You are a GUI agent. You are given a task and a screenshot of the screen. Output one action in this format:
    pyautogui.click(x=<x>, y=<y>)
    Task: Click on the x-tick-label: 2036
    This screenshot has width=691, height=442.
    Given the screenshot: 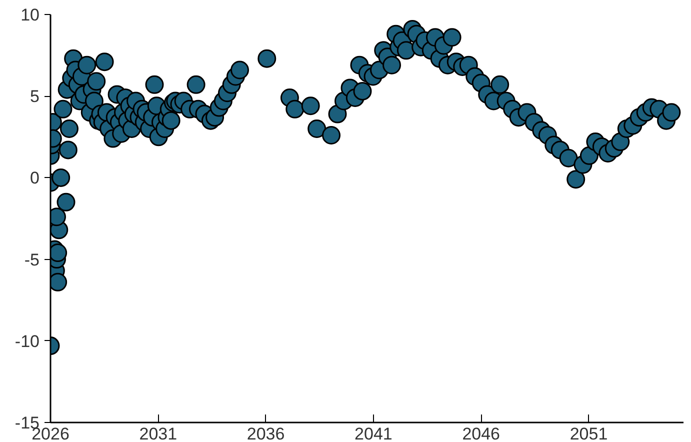 What is the action you would take?
    pyautogui.click(x=265, y=433)
    